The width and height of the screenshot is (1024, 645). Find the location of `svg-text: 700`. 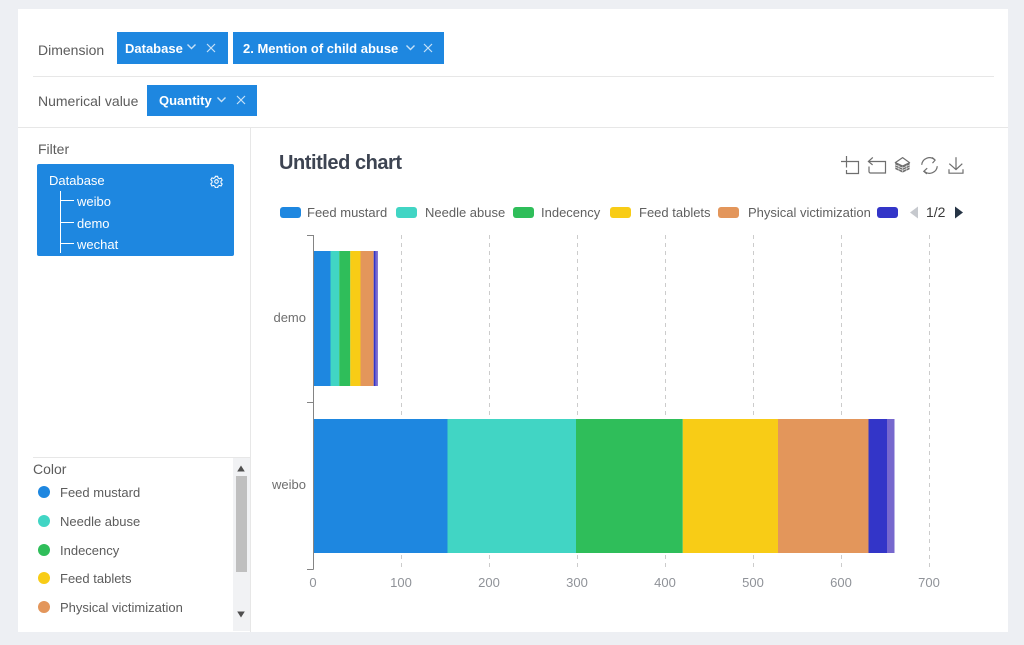

svg-text: 700 is located at coordinates (929, 582).